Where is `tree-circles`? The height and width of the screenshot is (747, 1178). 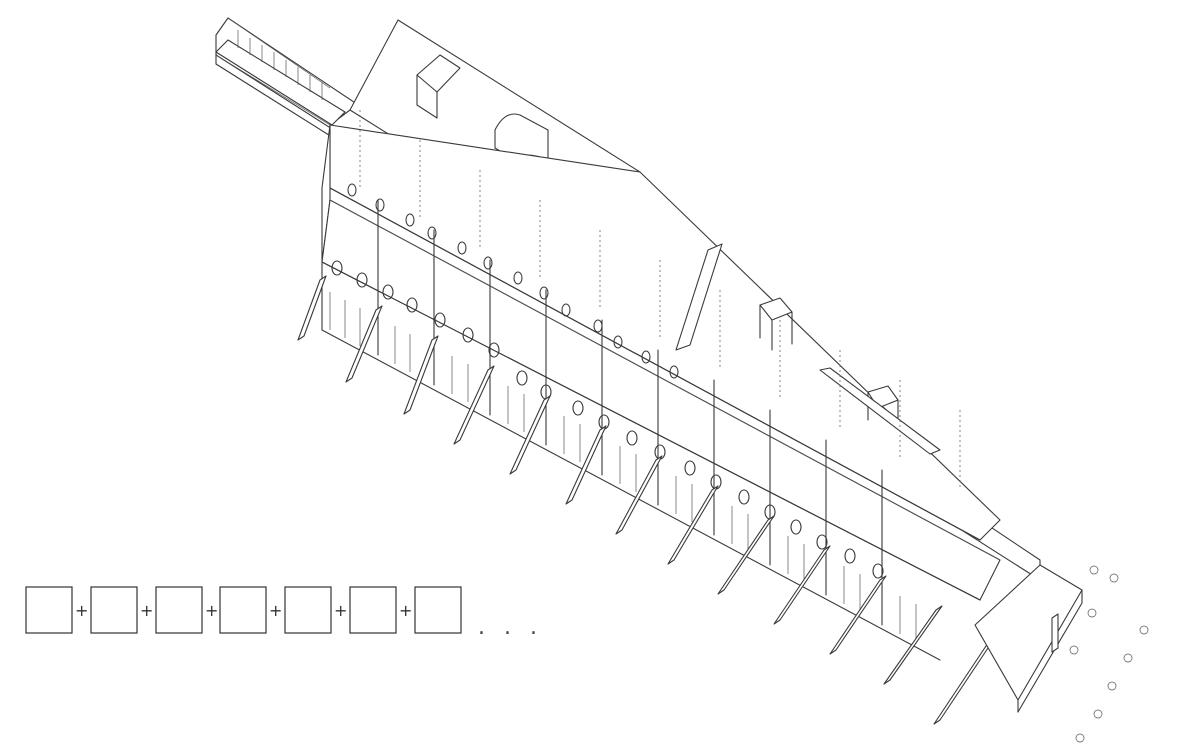 tree-circles is located at coordinates (1109, 654).